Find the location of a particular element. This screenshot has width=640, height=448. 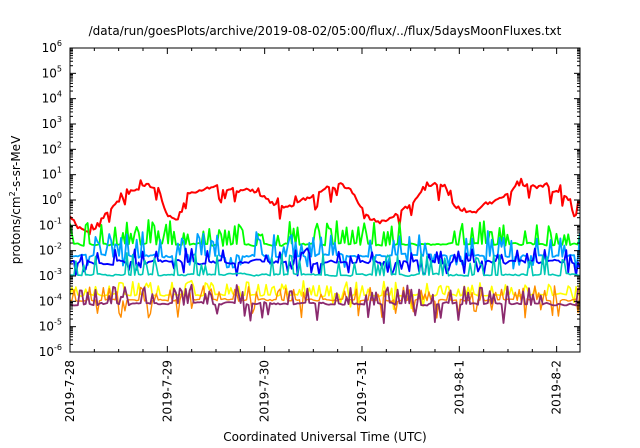

y-axis-title-suffix: -s-sr-MeV is located at coordinates (16, 163).